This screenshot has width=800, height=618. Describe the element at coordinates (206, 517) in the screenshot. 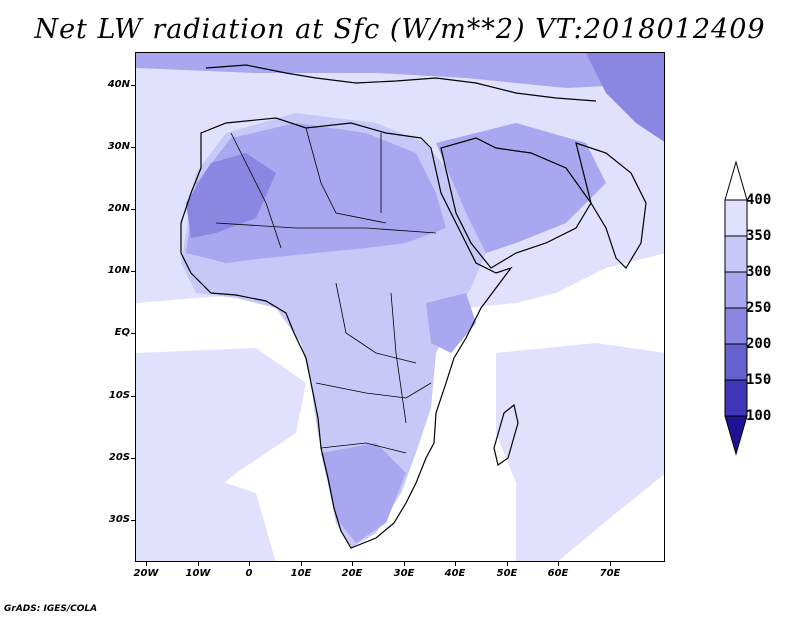

I see `field-region-sw-ocean-light` at that location.